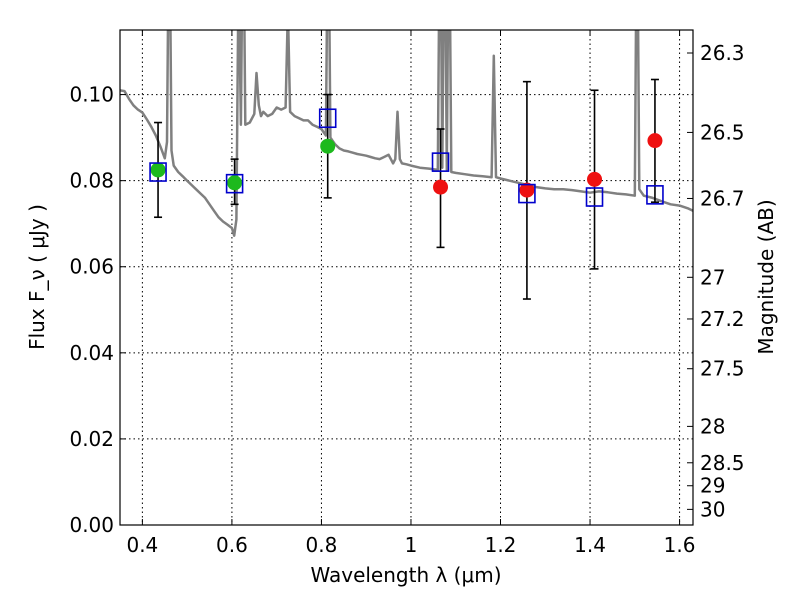 The height and width of the screenshot is (600, 800). Describe the element at coordinates (722, 198) in the screenshot. I see `magnitude-tick-label: 26.7` at that location.